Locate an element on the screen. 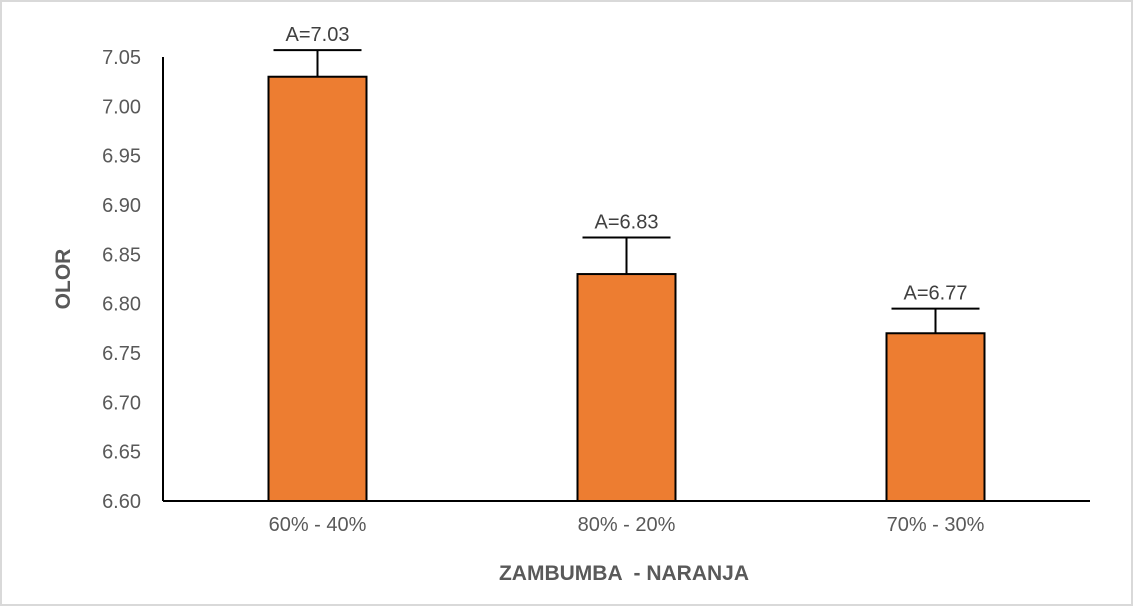 This screenshot has height=606, width=1133. y-tick-label: 6.85 is located at coordinates (121, 255).